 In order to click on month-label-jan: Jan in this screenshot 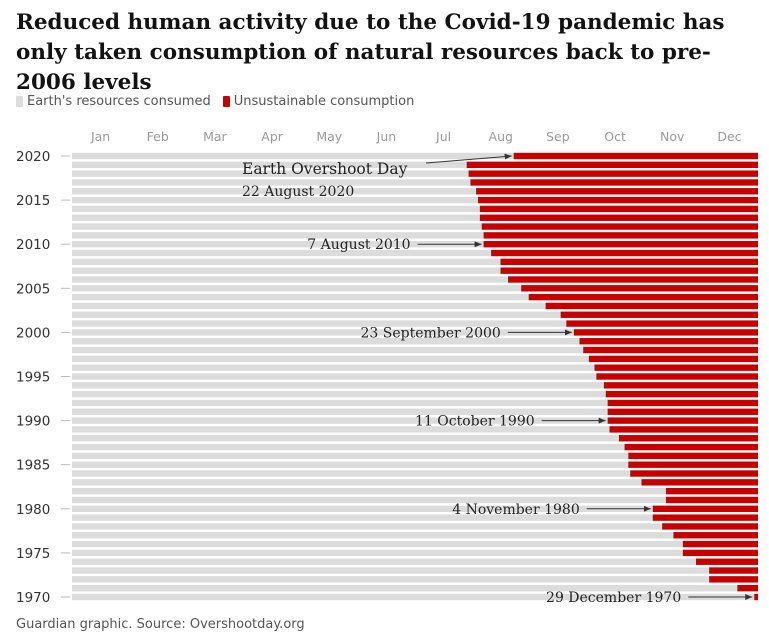, I will do `click(100, 136)`.